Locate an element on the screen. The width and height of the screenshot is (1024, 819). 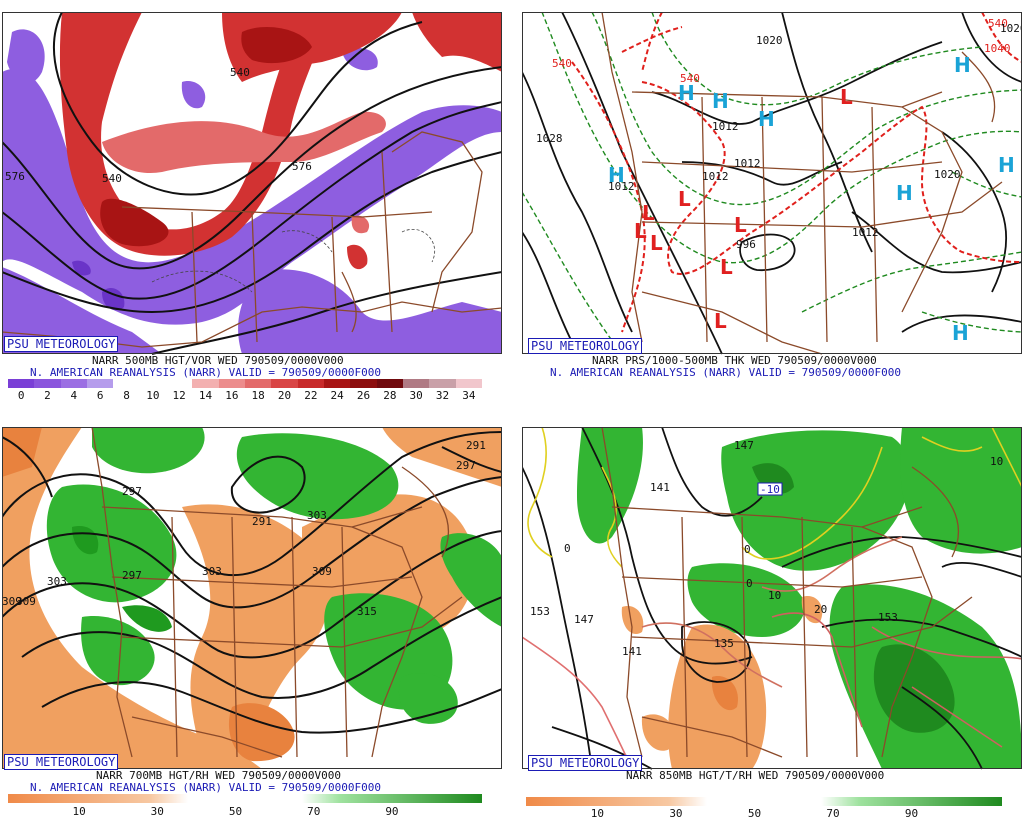
contour-label: 1040 is located at coordinates (997, 48).